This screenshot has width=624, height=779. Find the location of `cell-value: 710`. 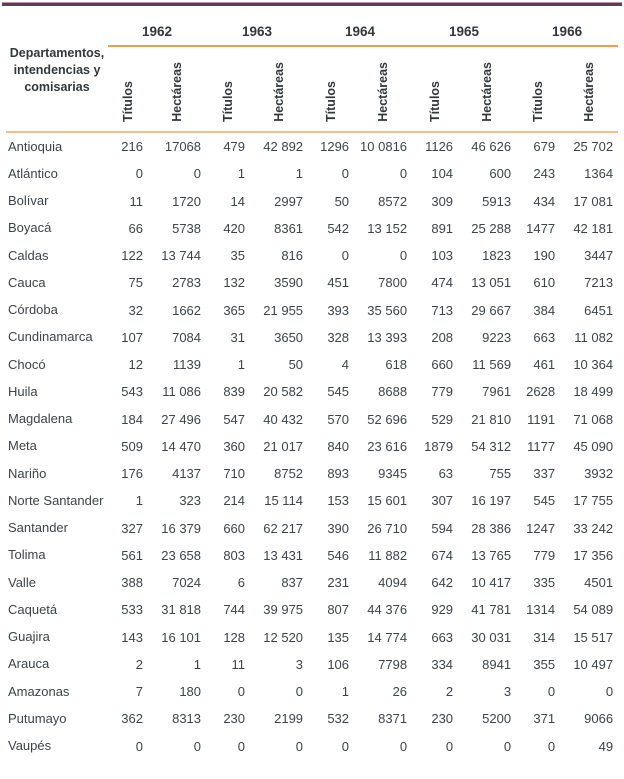

cell-value: 710 is located at coordinates (234, 474).